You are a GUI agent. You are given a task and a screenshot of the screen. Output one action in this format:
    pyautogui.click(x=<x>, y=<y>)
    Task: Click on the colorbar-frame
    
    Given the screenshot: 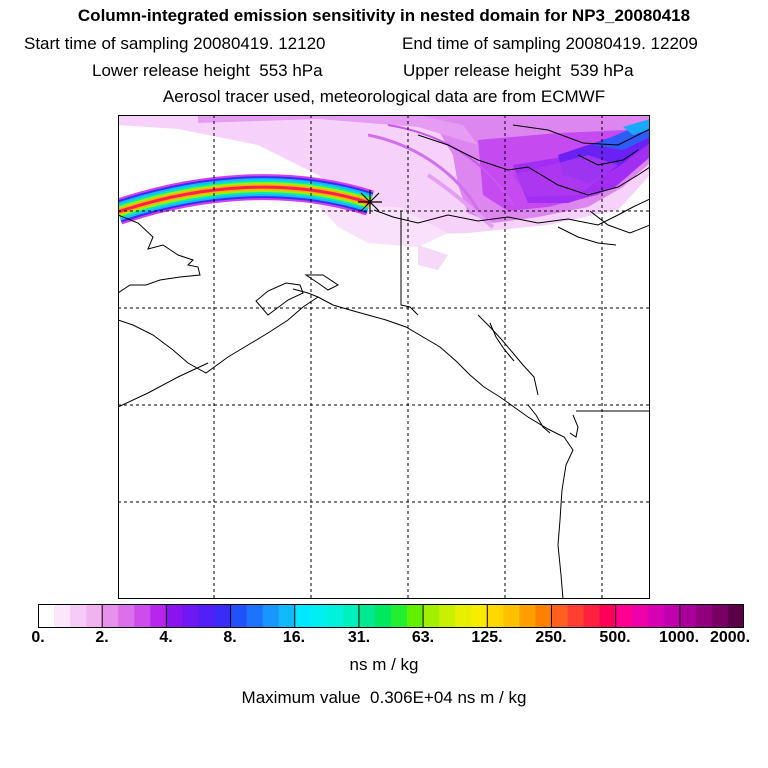 What is the action you would take?
    pyautogui.click(x=391, y=616)
    